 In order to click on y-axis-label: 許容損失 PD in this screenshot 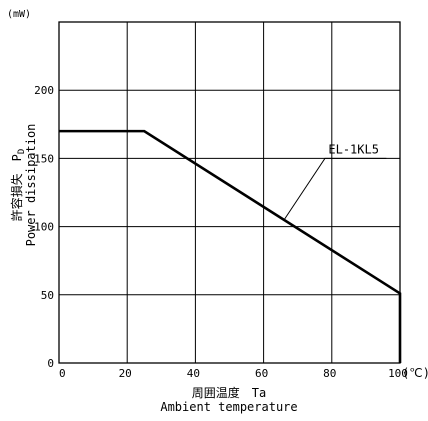, I will do `click(18, 185)`.